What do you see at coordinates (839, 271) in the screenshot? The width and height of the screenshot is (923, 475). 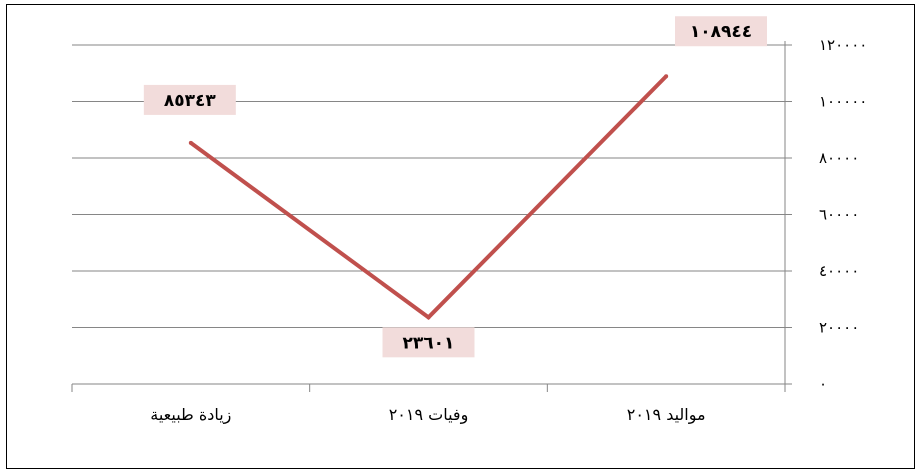 I see `y-tick-label: ٤٠٠٠٠` at bounding box center [839, 271].